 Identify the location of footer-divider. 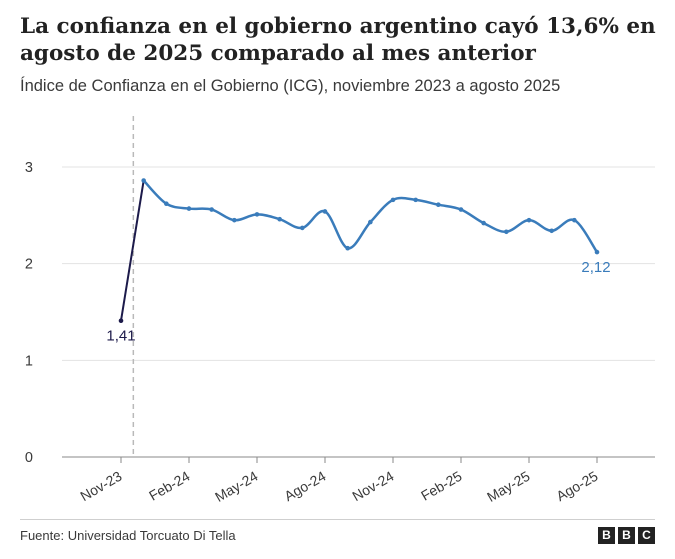
(337, 519).